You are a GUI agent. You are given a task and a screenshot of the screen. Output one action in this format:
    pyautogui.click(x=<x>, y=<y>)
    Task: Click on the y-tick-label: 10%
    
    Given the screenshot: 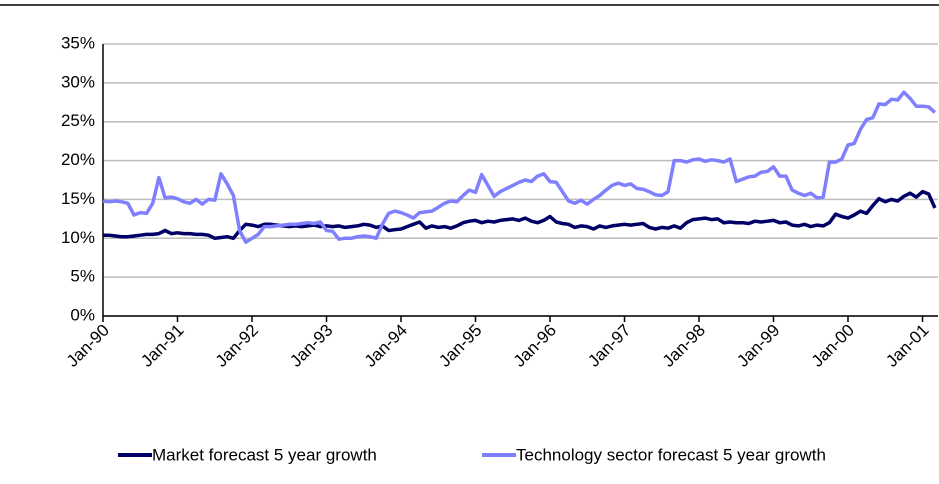 What is the action you would take?
    pyautogui.click(x=78, y=237)
    